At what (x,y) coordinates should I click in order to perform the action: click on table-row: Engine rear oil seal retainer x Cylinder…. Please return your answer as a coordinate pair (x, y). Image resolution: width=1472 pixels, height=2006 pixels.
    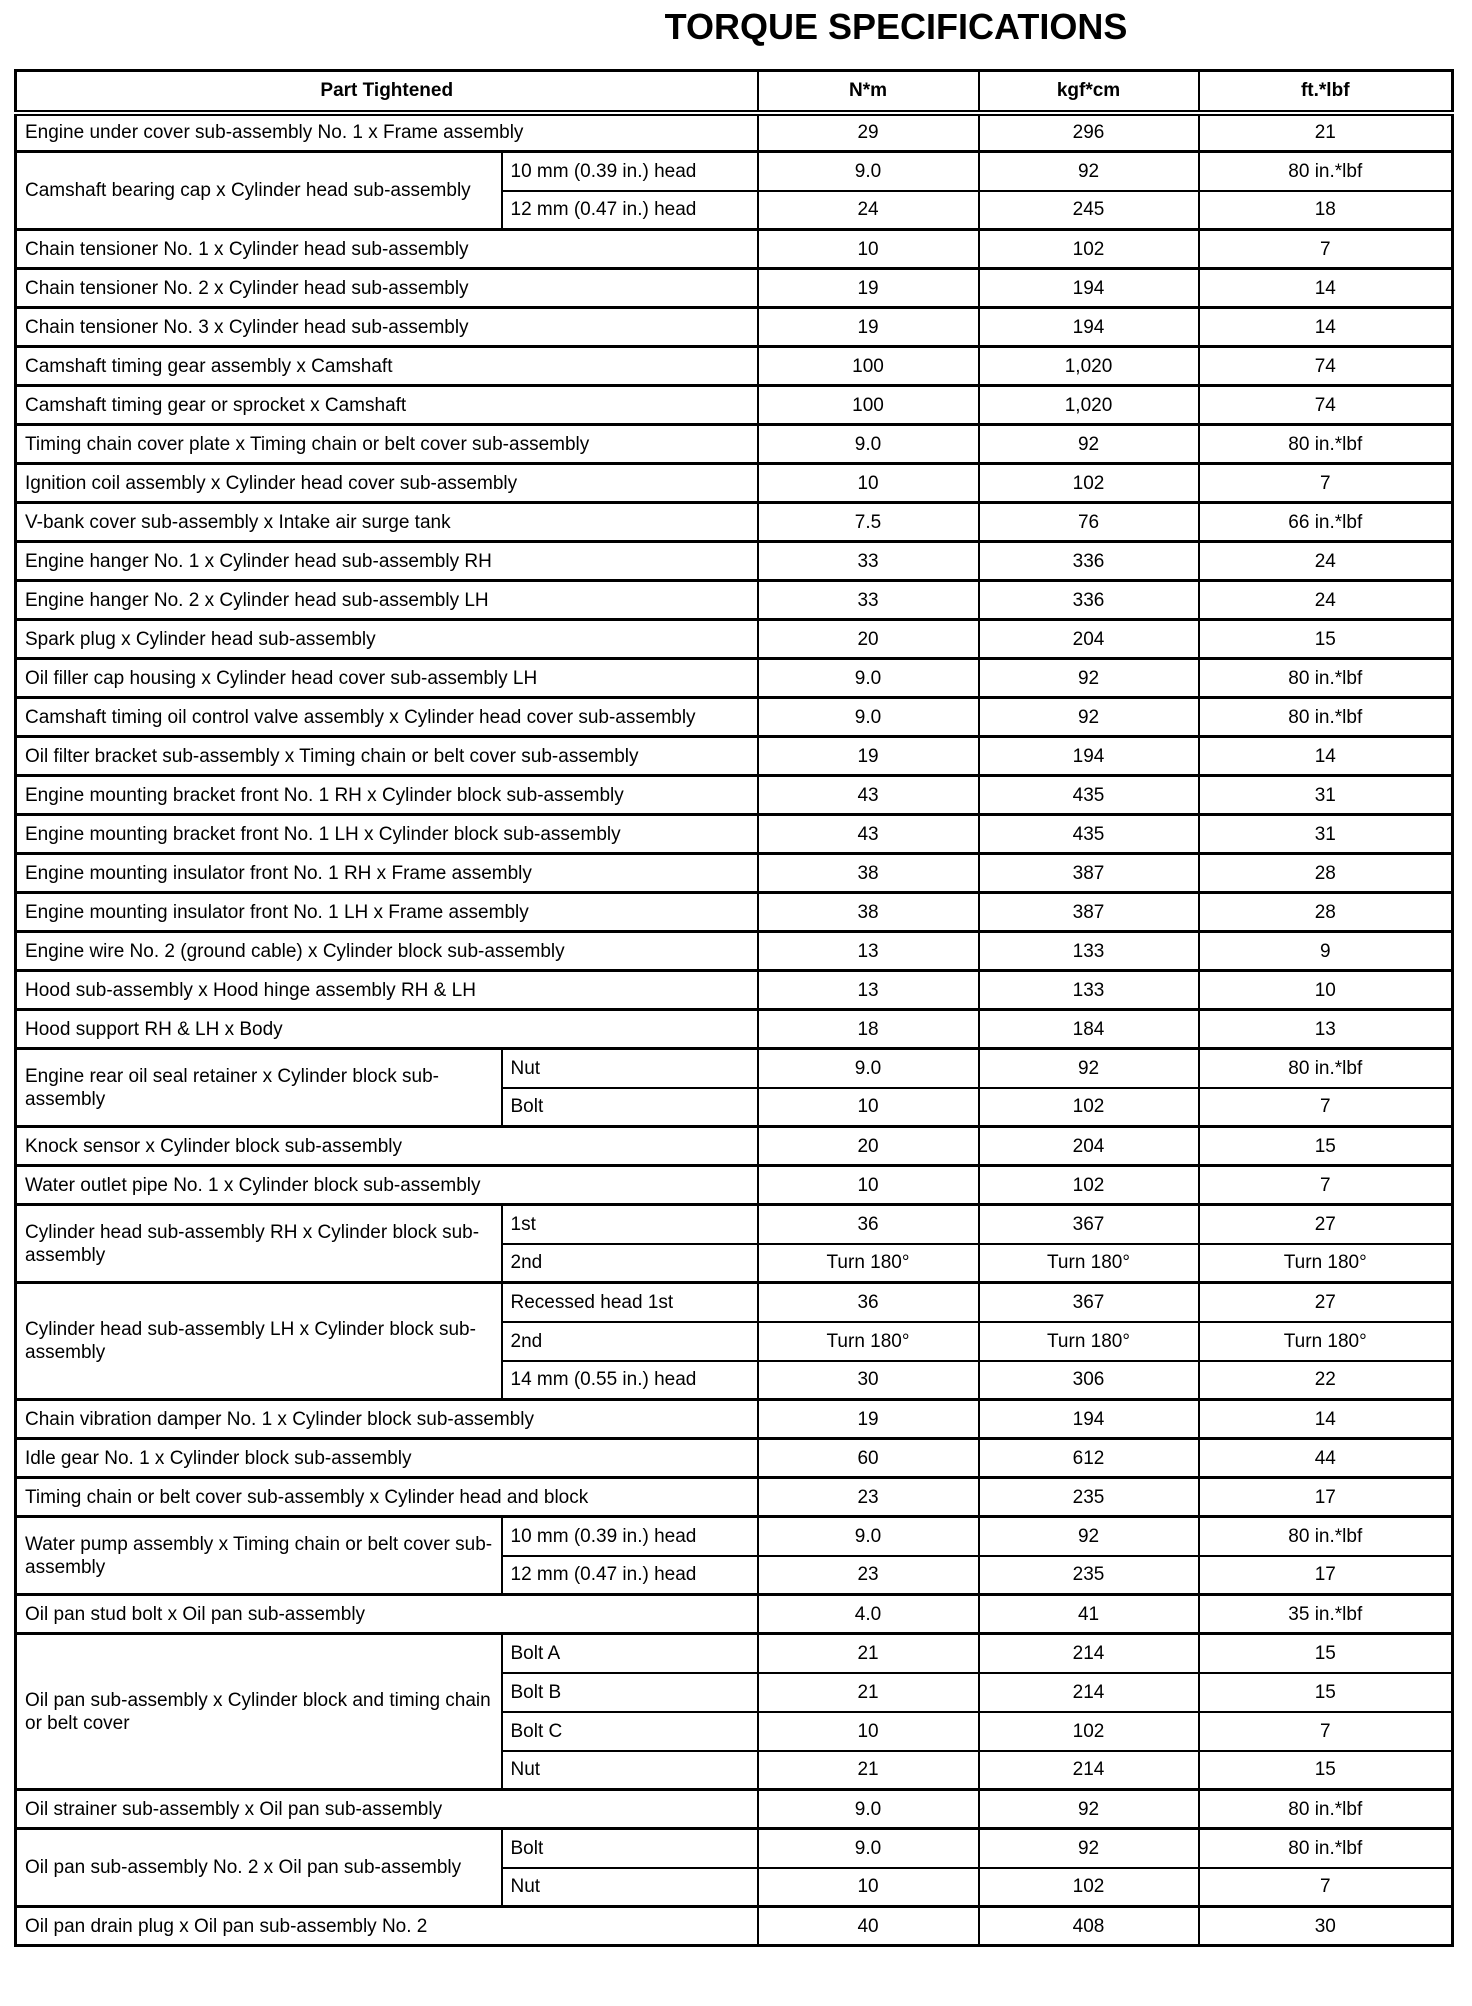
    Looking at the image, I should click on (734, 1087).